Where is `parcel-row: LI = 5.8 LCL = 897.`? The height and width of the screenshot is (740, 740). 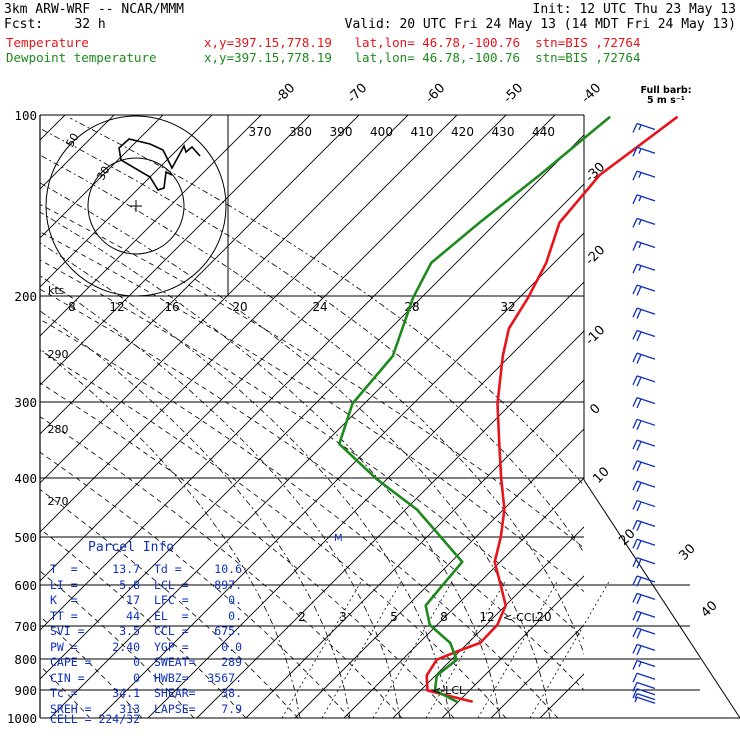 parcel-row: LI = 5.8 LCL = 897. is located at coordinates (148, 585).